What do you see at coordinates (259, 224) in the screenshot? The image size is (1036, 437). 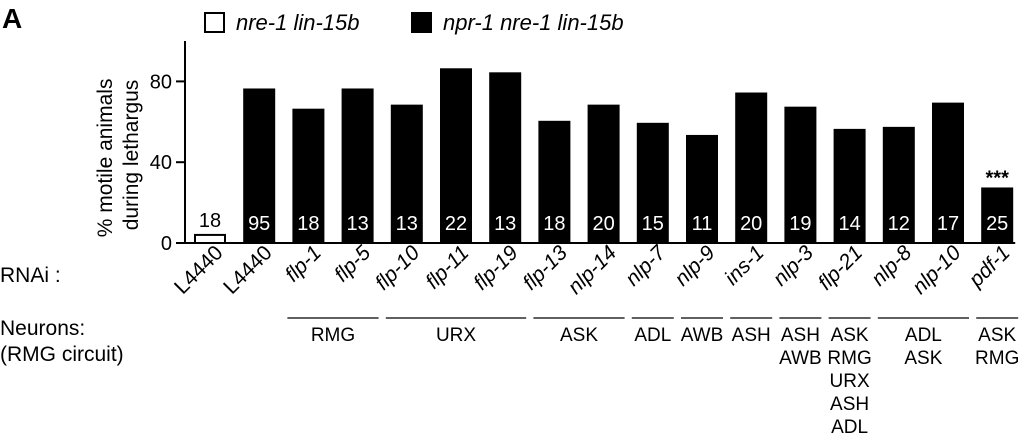 I see `bar-n-label: 95` at bounding box center [259, 224].